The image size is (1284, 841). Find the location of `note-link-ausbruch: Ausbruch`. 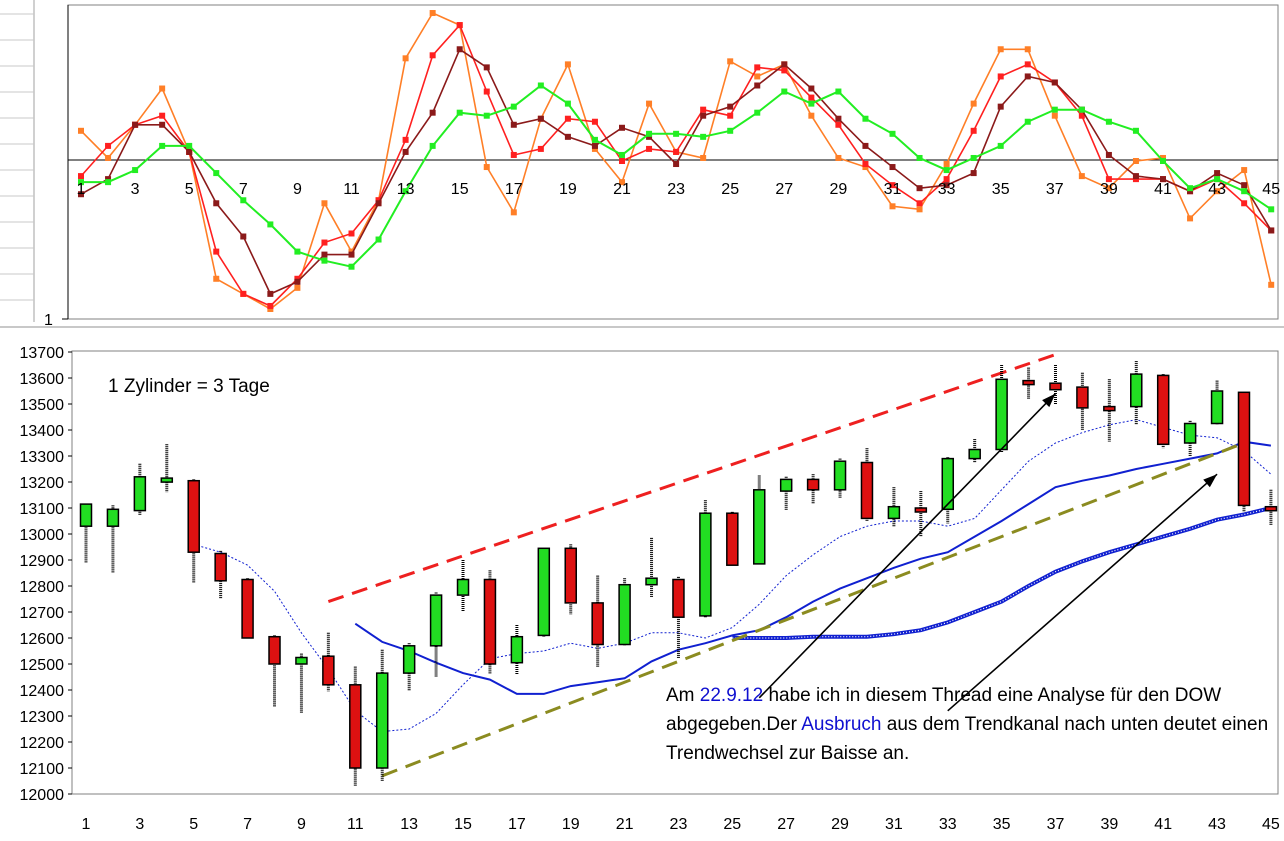

note-link-ausbruch: Ausbruch is located at coordinates (841, 724).